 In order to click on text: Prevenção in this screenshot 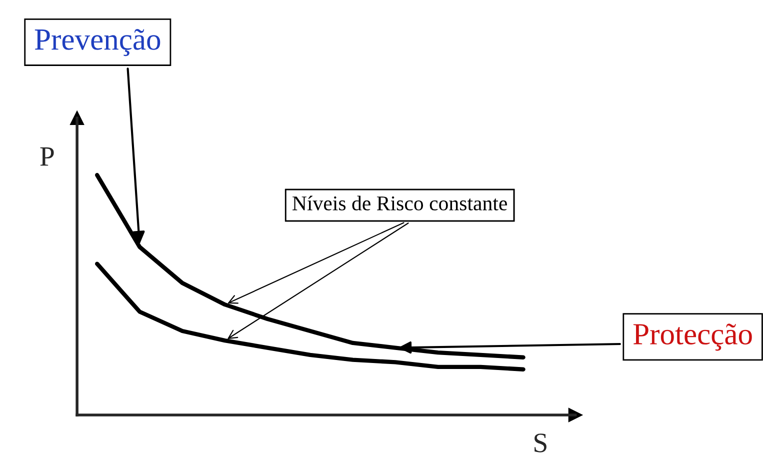, I will do `click(97, 42)`.